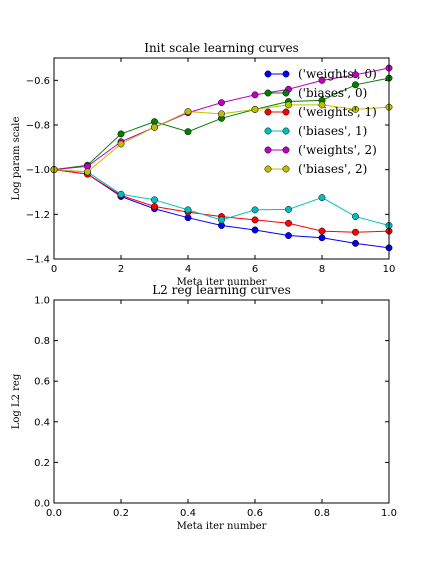  I want to click on series-path, so click(221, 209).